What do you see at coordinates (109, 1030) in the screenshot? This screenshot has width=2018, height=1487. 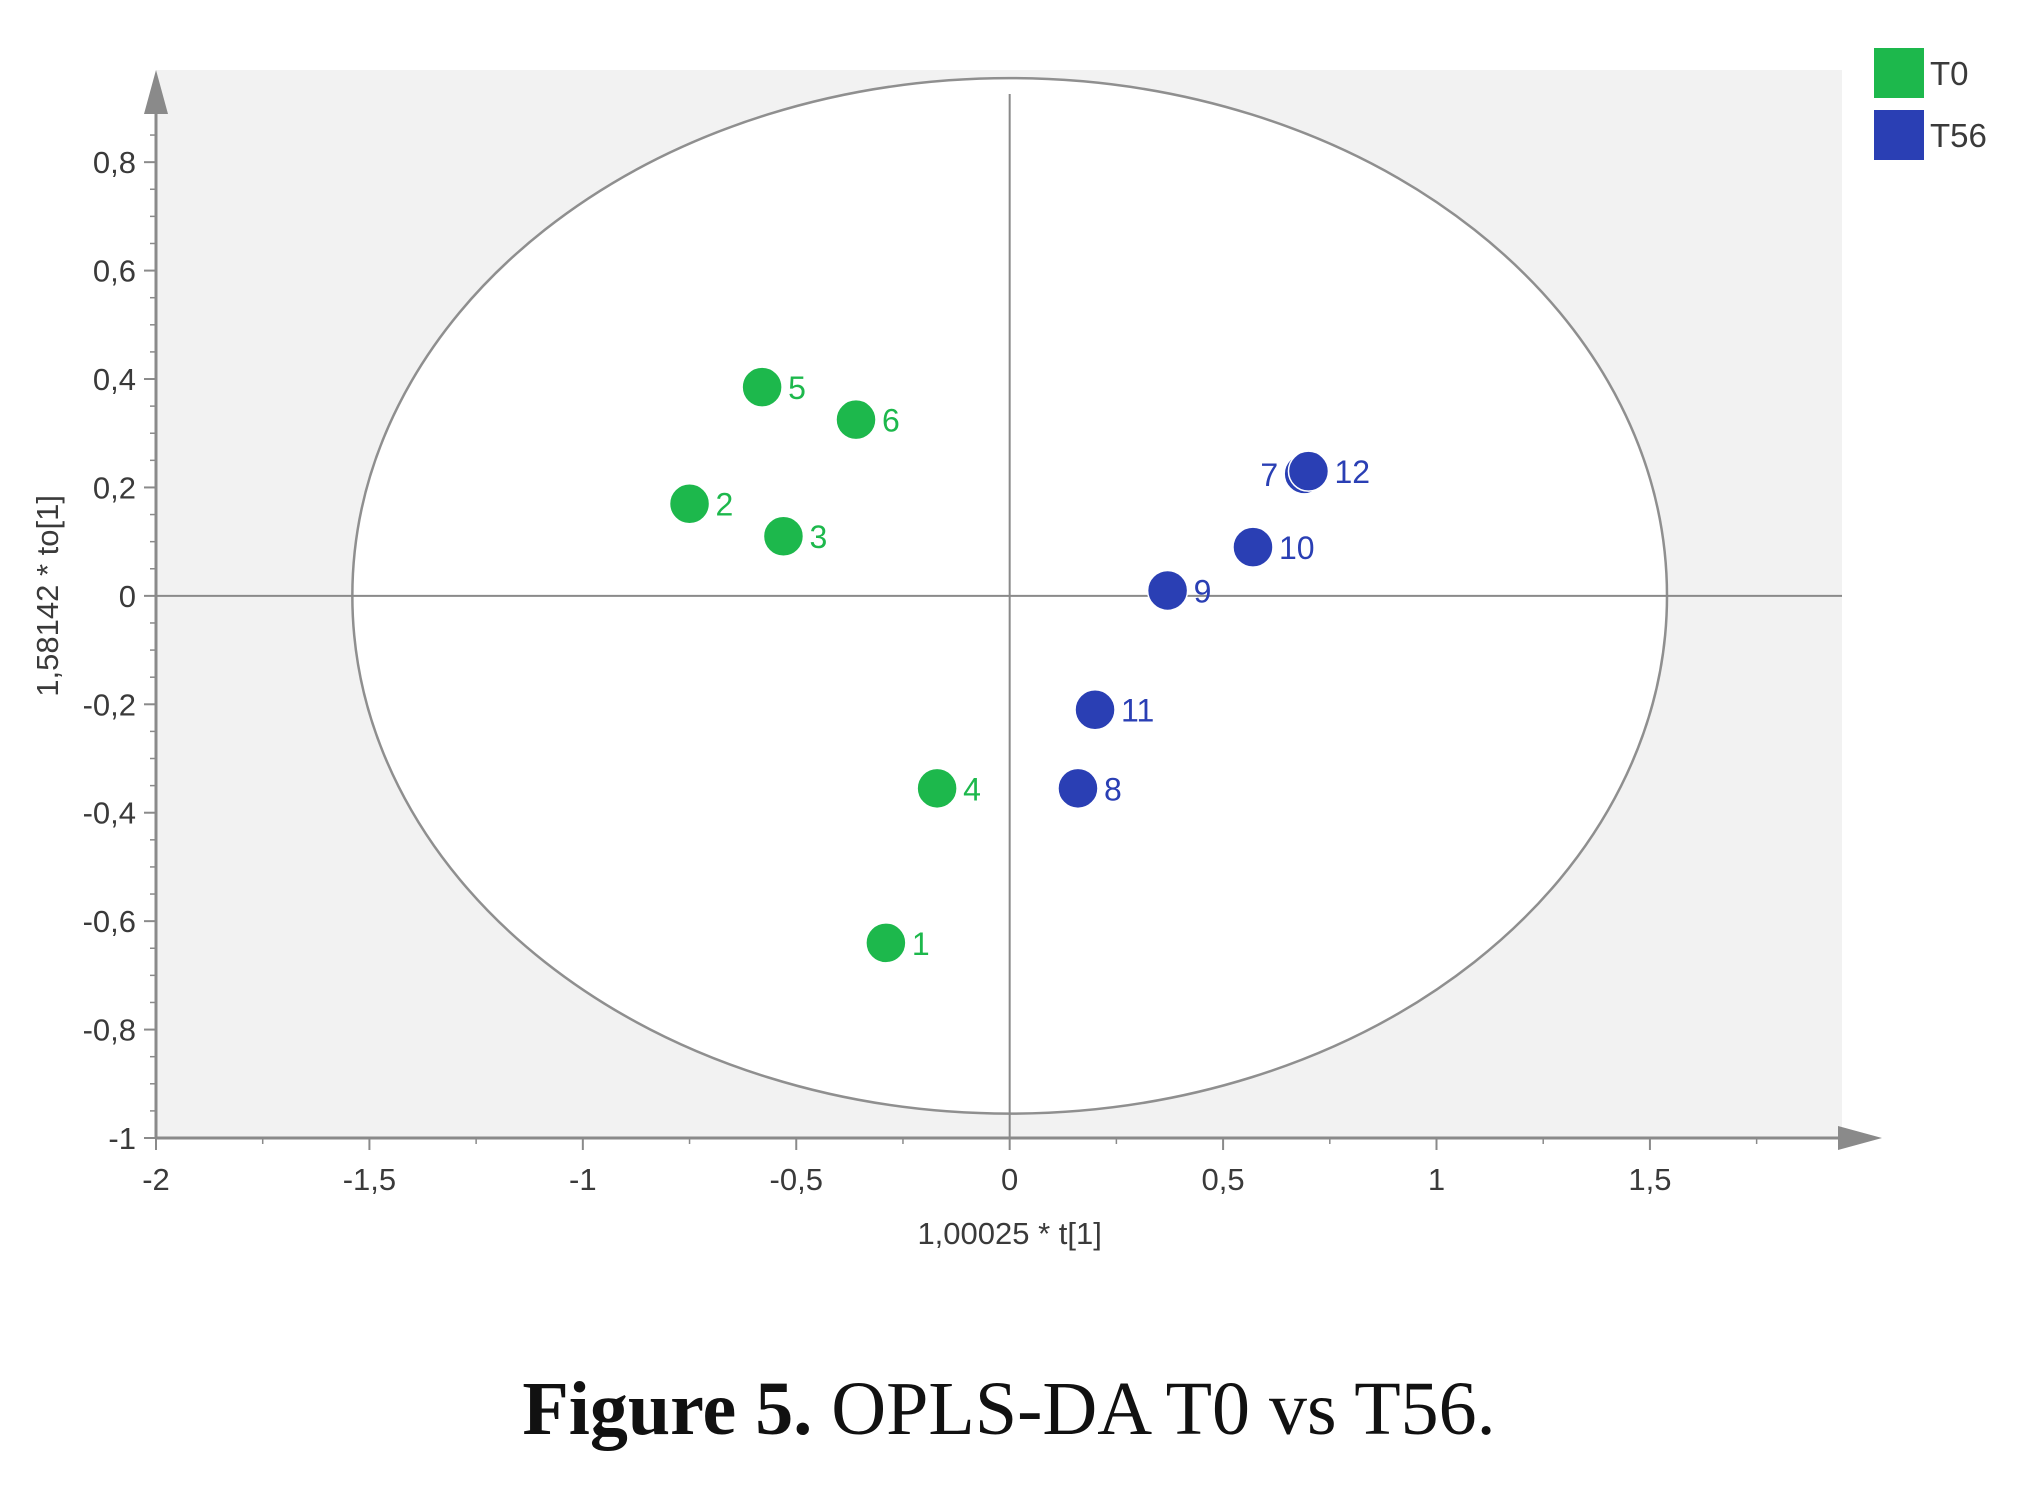 I see `y-tick-label: -0,8` at bounding box center [109, 1030].